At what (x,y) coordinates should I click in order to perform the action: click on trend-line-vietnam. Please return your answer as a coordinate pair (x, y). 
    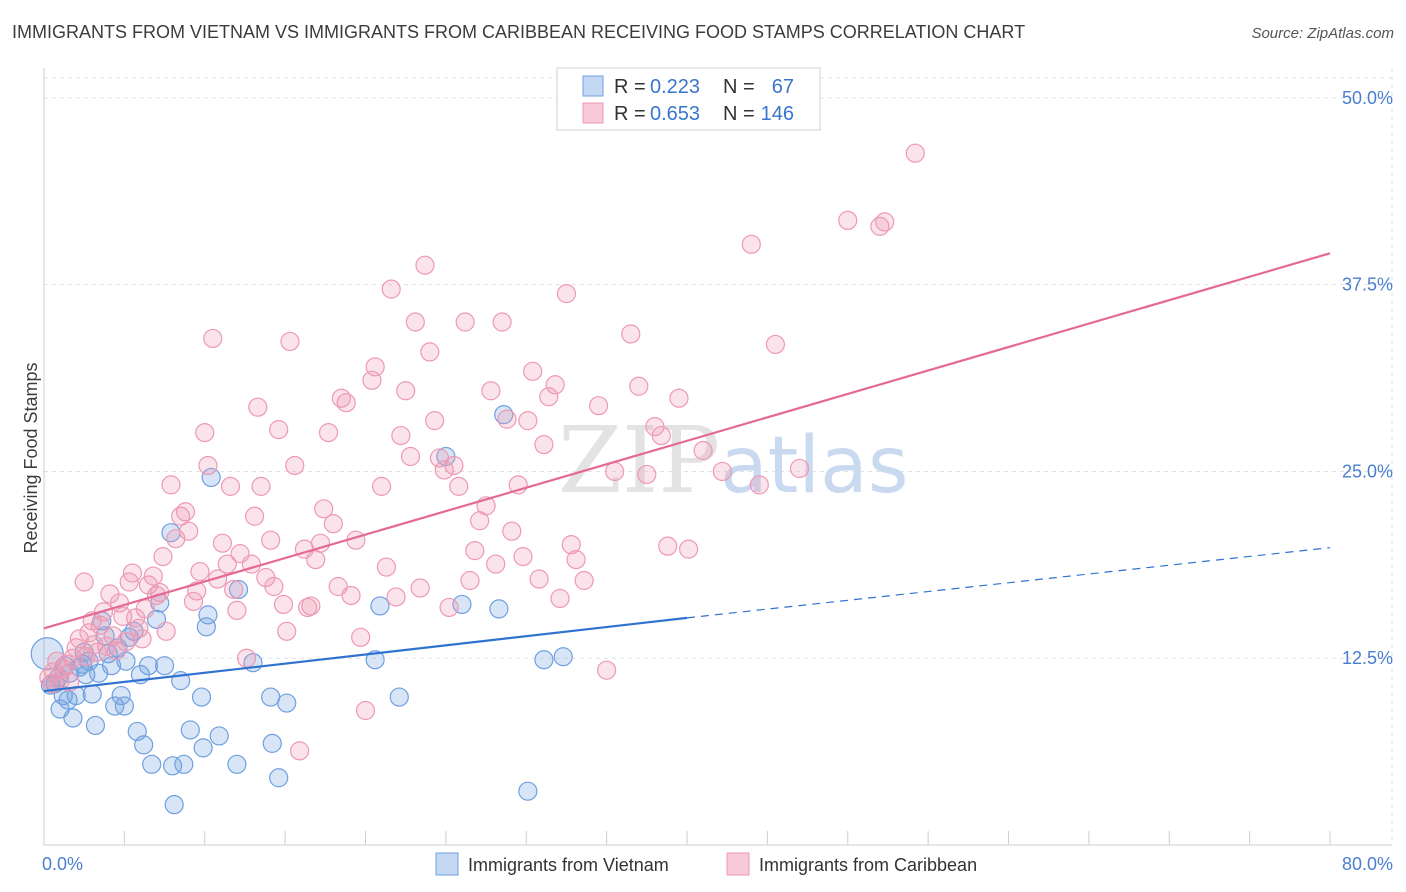
    Looking at the image, I should click on (365, 654).